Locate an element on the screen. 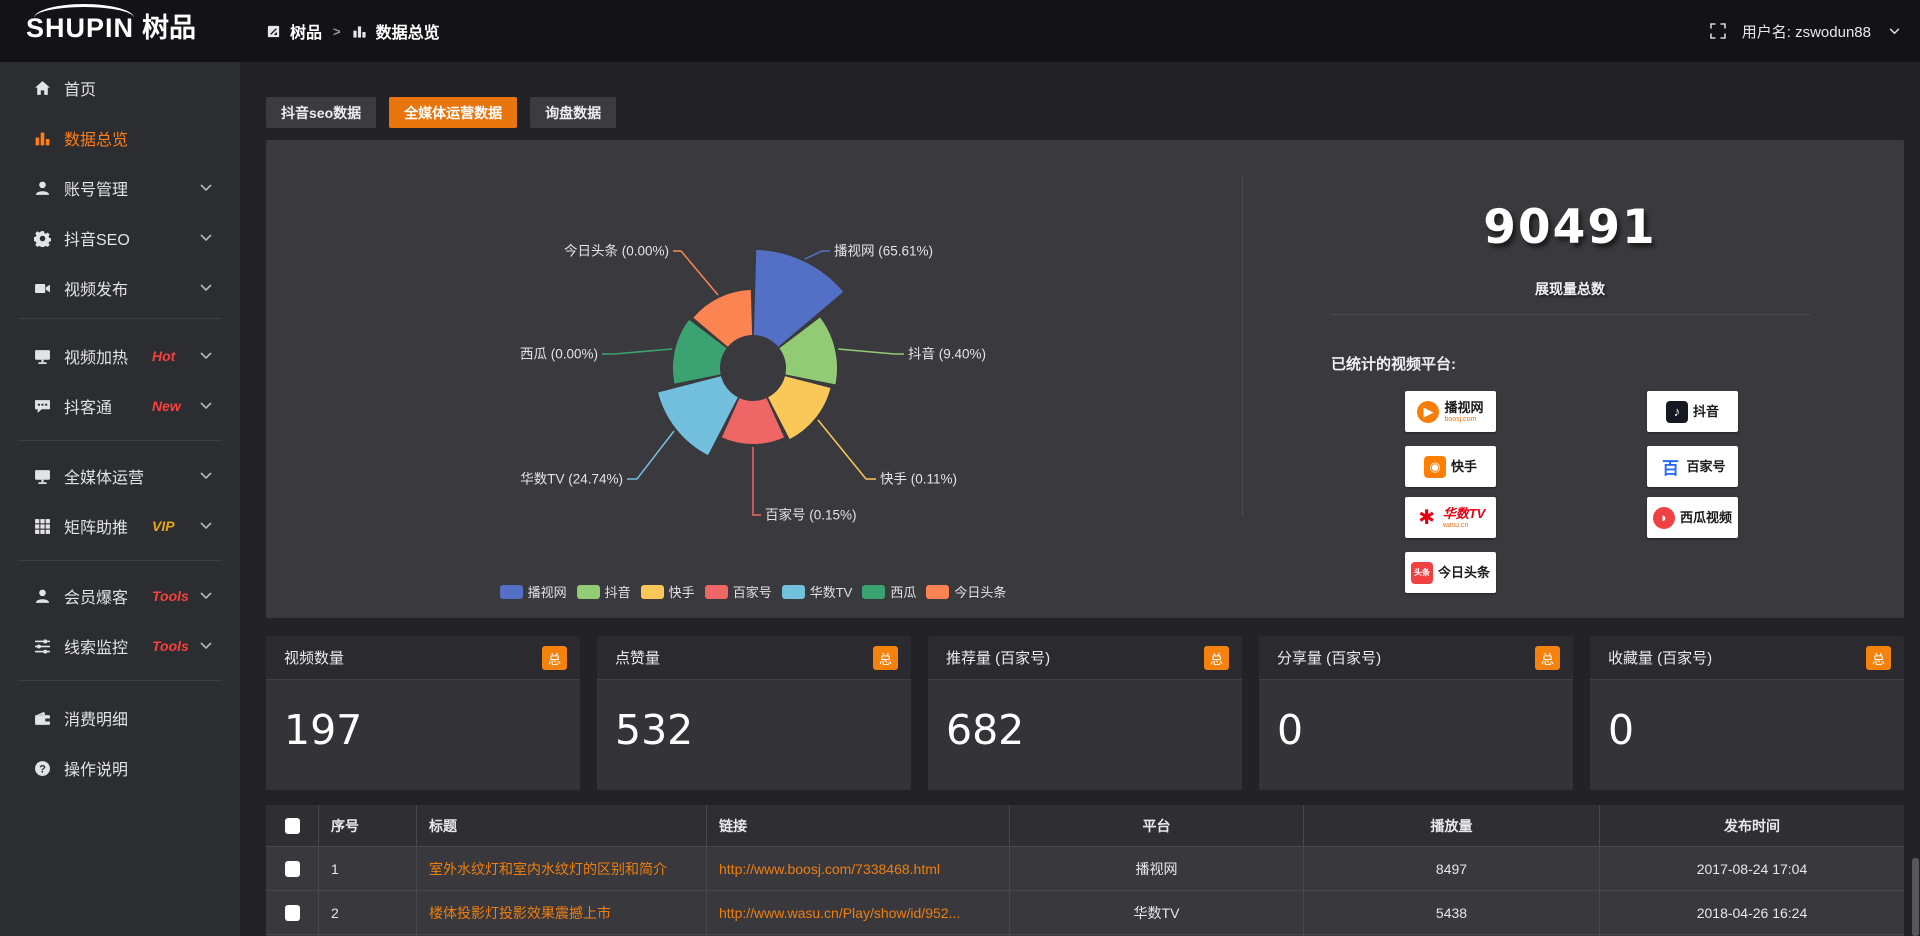 The height and width of the screenshot is (936, 1920). legend-label: 快手 is located at coordinates (681, 592).